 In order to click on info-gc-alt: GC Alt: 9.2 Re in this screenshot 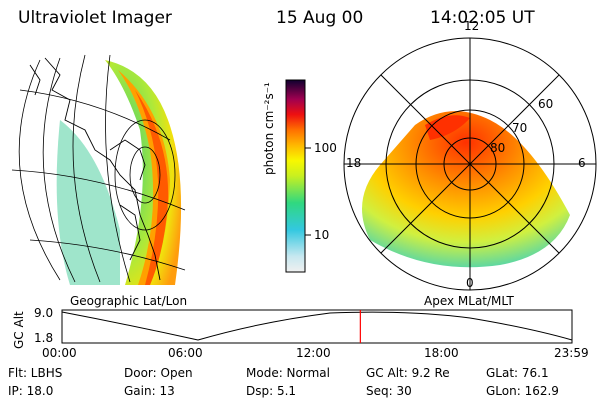, I will do `click(408, 373)`.